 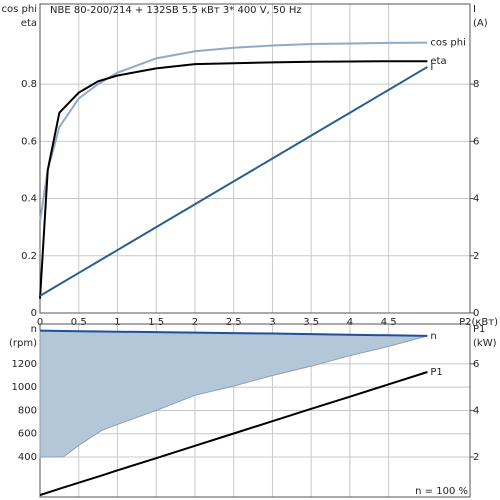 I want to click on y-tick-label: 0.4, so click(x=29, y=199).